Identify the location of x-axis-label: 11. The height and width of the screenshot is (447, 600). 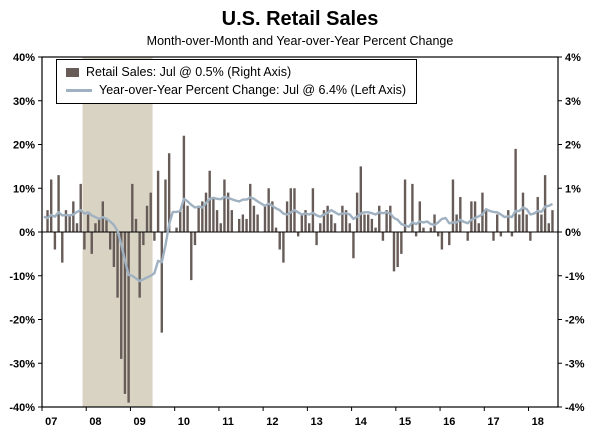
(228, 422).